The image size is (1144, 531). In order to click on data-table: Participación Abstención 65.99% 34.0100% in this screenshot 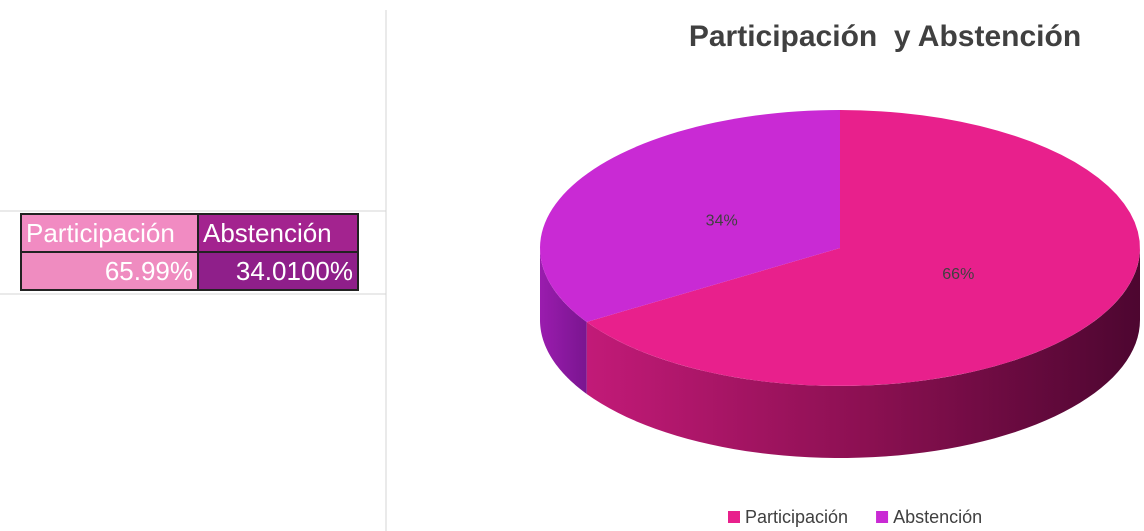, I will do `click(189, 252)`.